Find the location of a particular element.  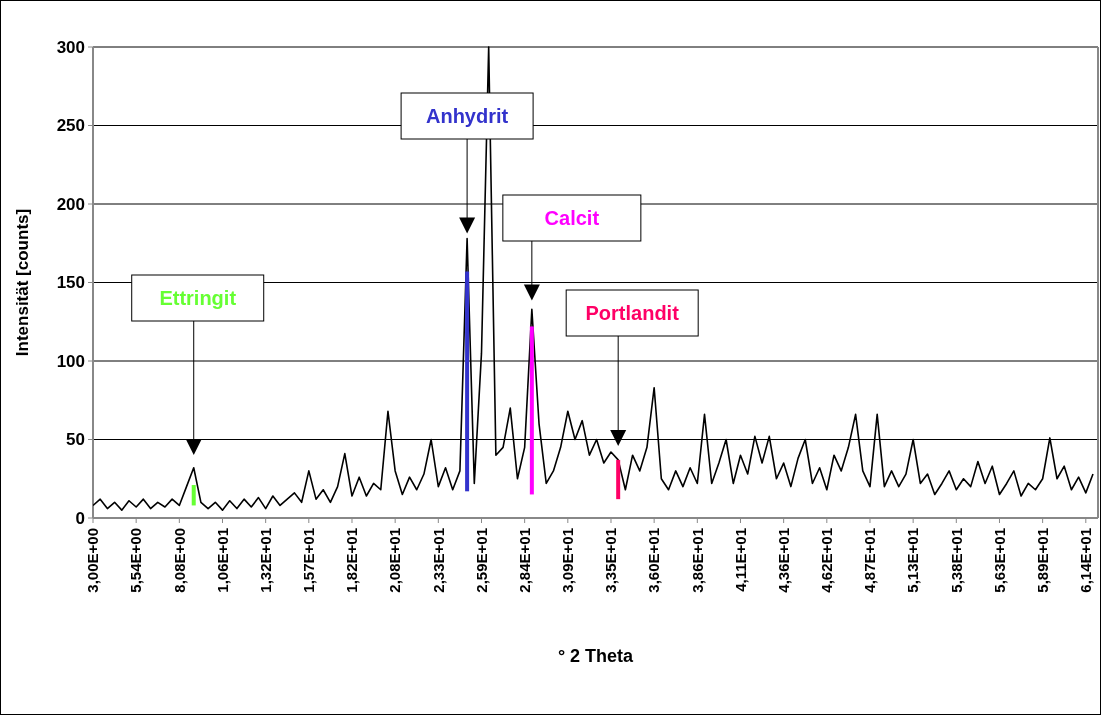

x-tick-label: 1,57E+01 is located at coordinates (309, 560).